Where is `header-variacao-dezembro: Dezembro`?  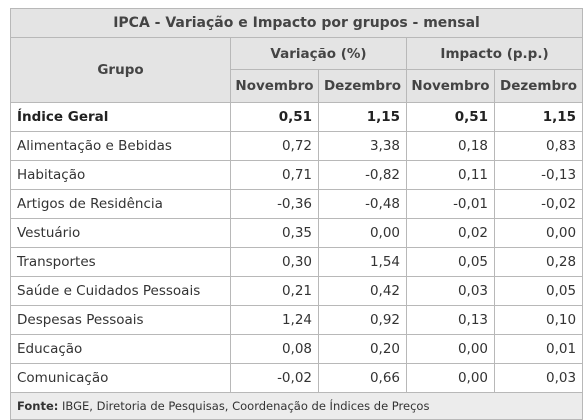 header-variacao-dezembro: Dezembro is located at coordinates (362, 86).